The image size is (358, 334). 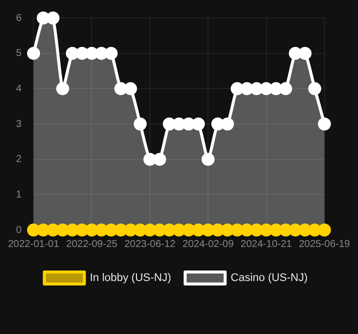 I want to click on x-tick-label: 2022-09-25, so click(x=92, y=244).